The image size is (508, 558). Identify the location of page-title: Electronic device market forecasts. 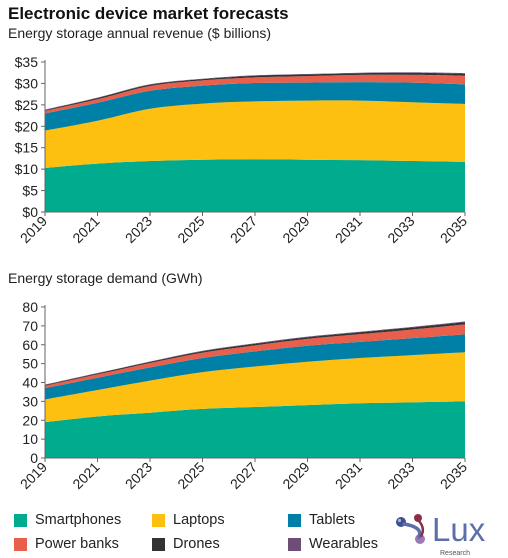
(148, 13).